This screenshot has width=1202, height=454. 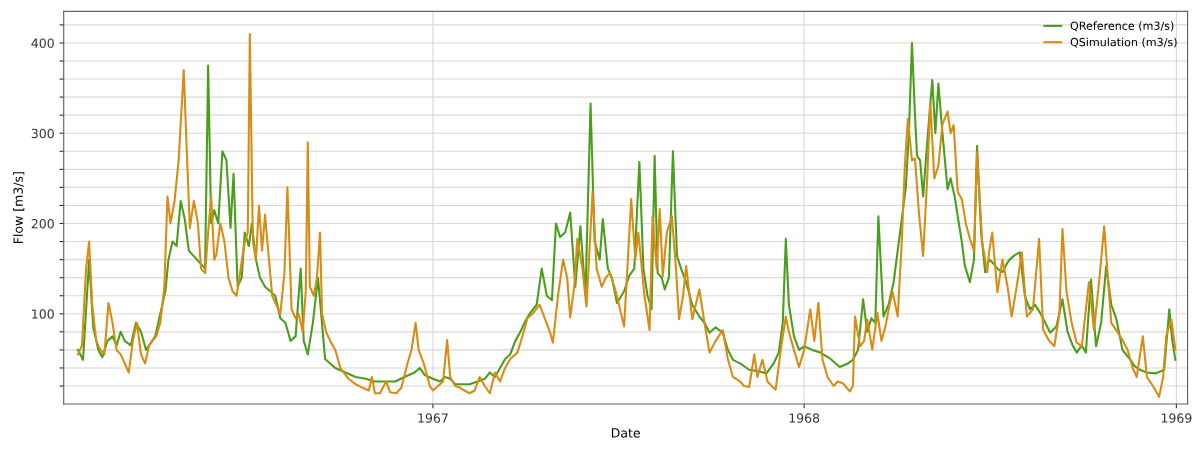 I want to click on x-tick-label: 1967, so click(x=433, y=418).